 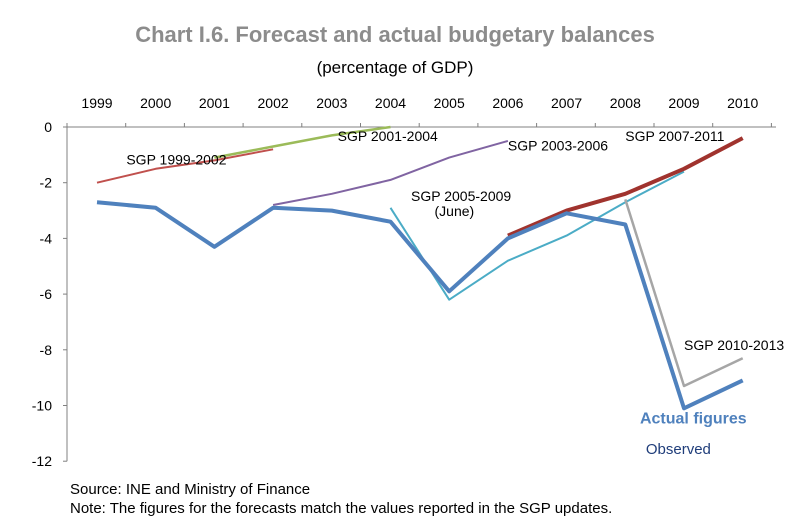 I want to click on annotation-label: SGP 1999-2002, so click(x=176, y=160).